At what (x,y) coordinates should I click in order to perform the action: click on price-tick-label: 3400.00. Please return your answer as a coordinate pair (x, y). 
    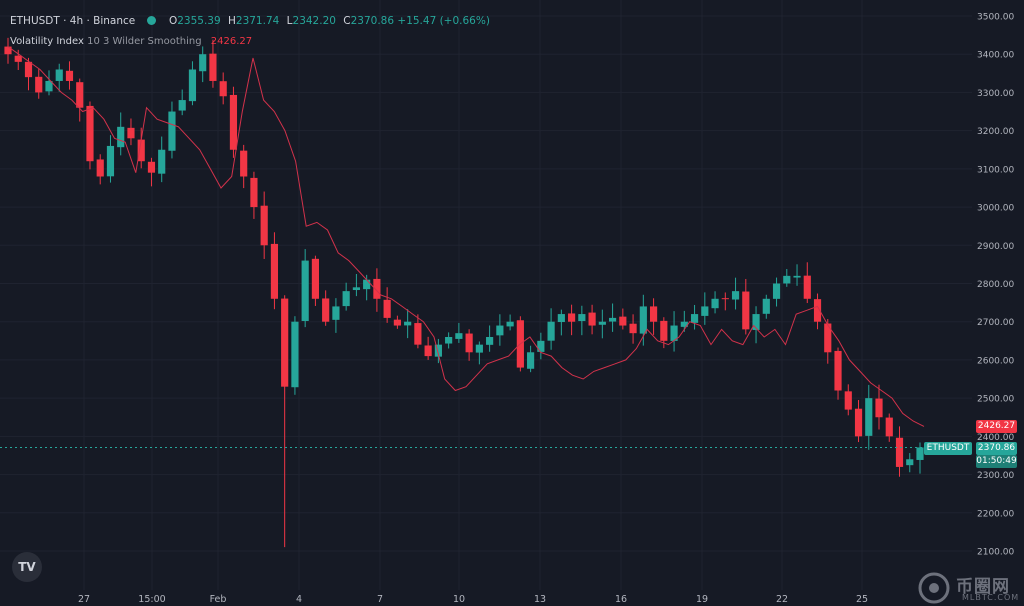
    Looking at the image, I should click on (995, 56).